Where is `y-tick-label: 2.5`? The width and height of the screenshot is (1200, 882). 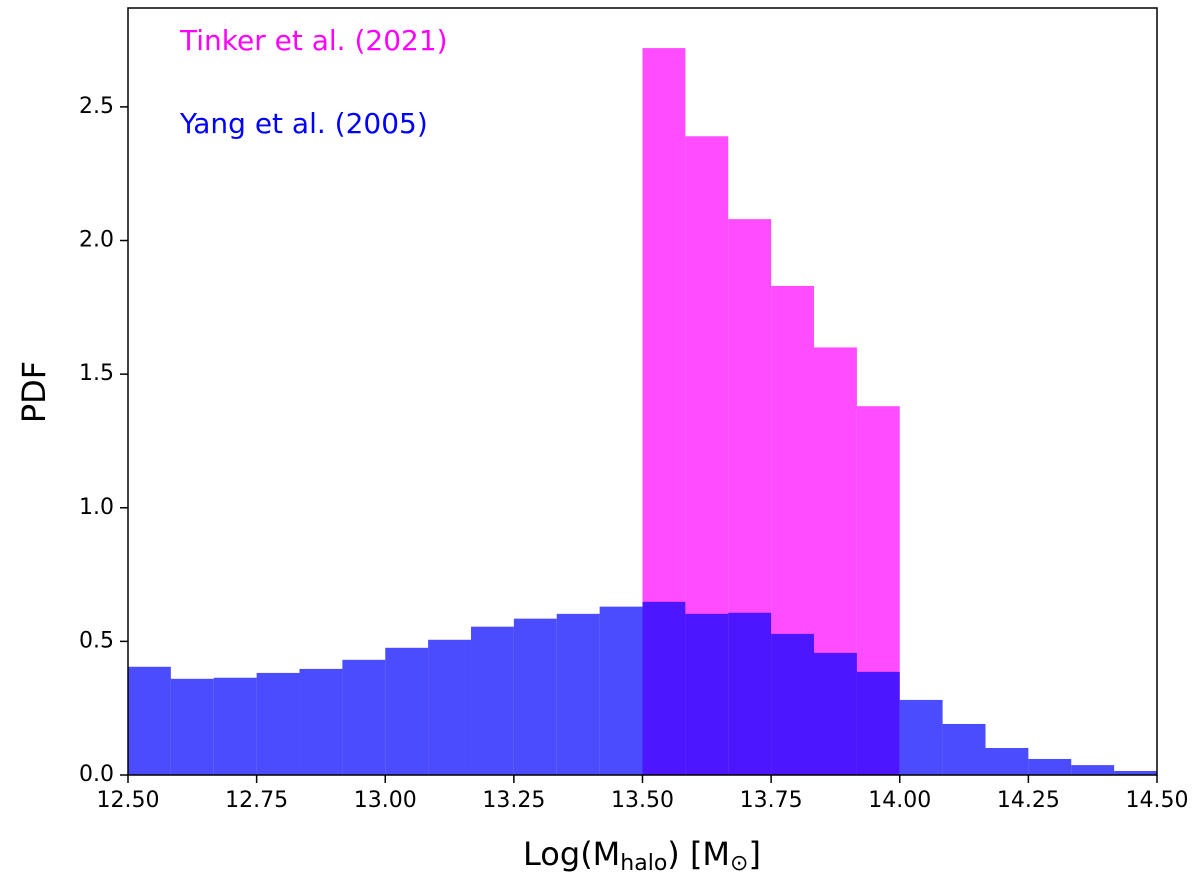
y-tick-label: 2.5 is located at coordinates (96, 106).